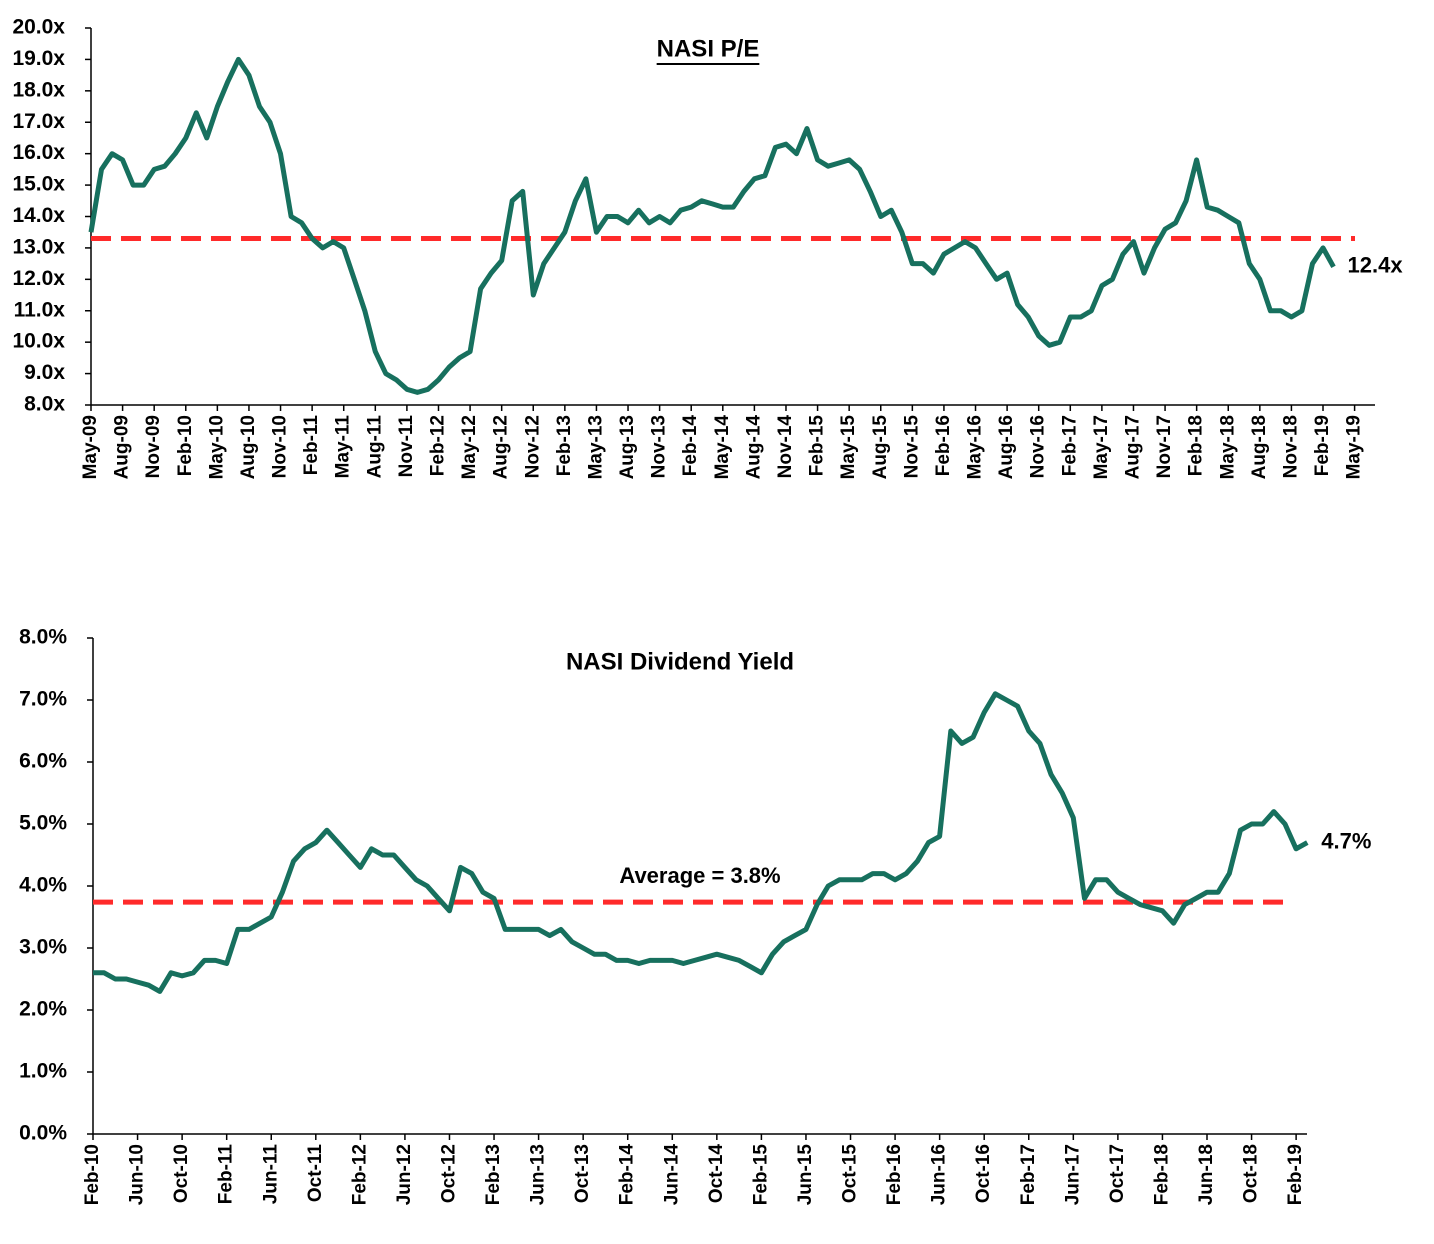 The width and height of the screenshot is (1434, 1244). I want to click on x-tick-label: Aug-14, so click(753, 447).